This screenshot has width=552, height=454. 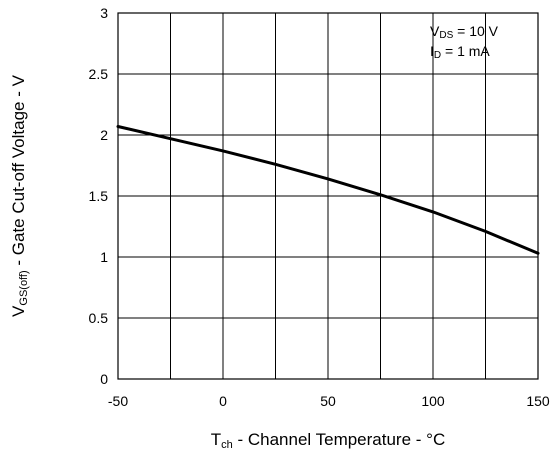 I want to click on y-tick-label: 2, so click(x=104, y=135).